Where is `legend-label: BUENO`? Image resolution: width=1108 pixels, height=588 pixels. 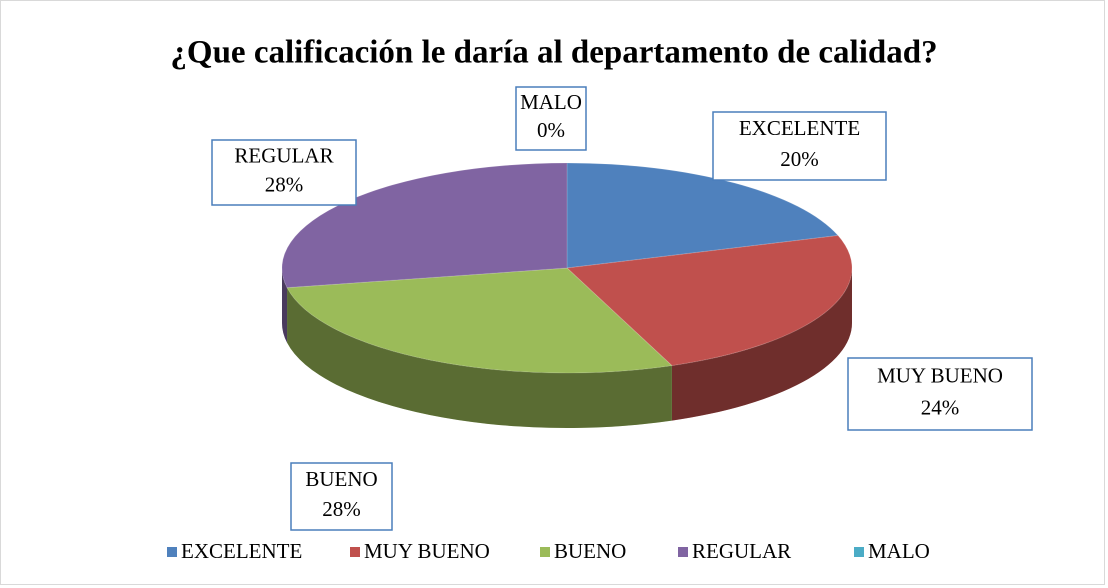
legend-label: BUENO is located at coordinates (590, 551).